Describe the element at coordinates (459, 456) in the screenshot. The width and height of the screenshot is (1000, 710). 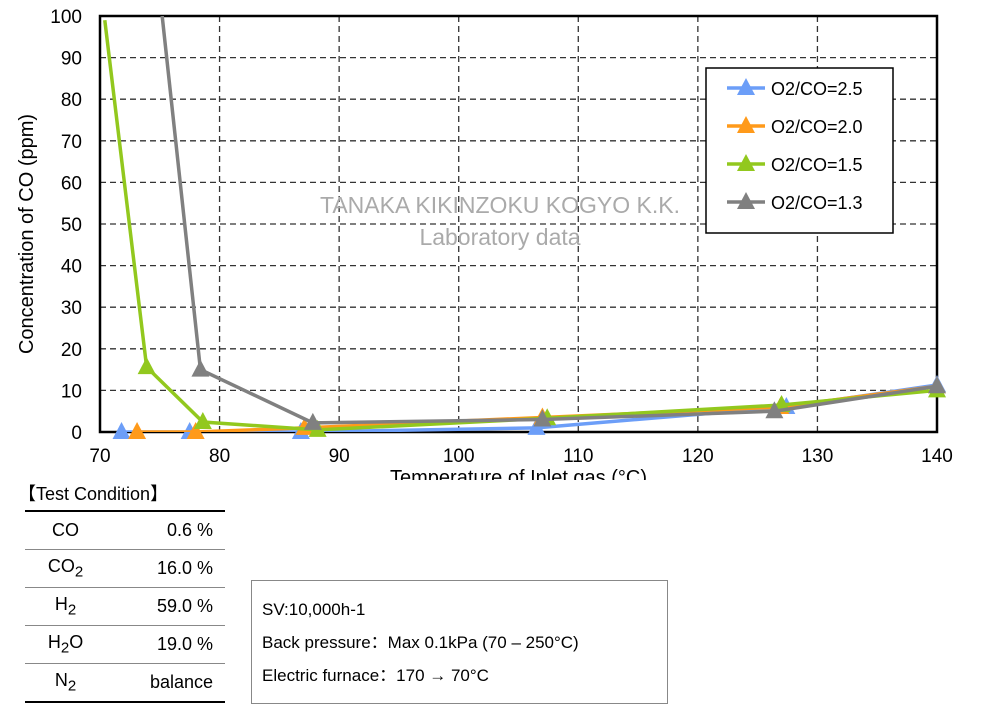
I see `x-tick-label: 100` at that location.